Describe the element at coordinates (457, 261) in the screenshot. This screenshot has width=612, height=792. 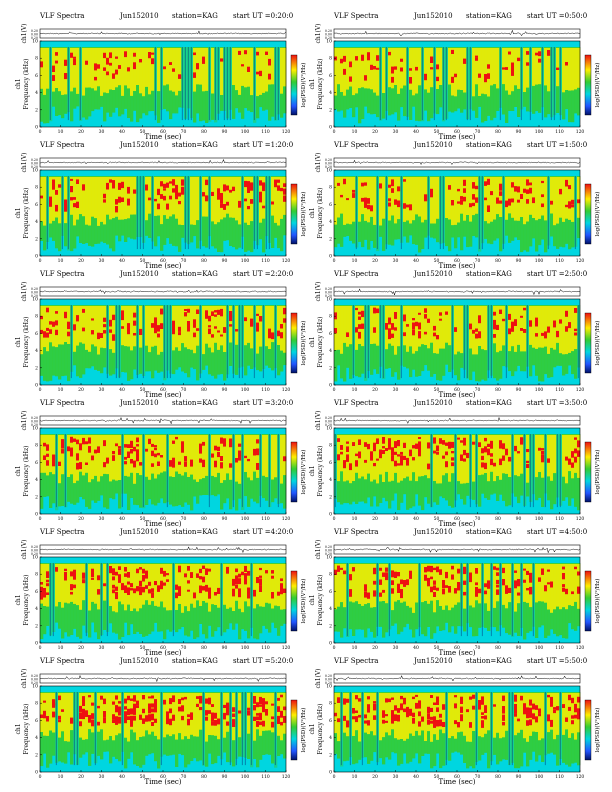
I see `x-tick-label: 60` at that location.